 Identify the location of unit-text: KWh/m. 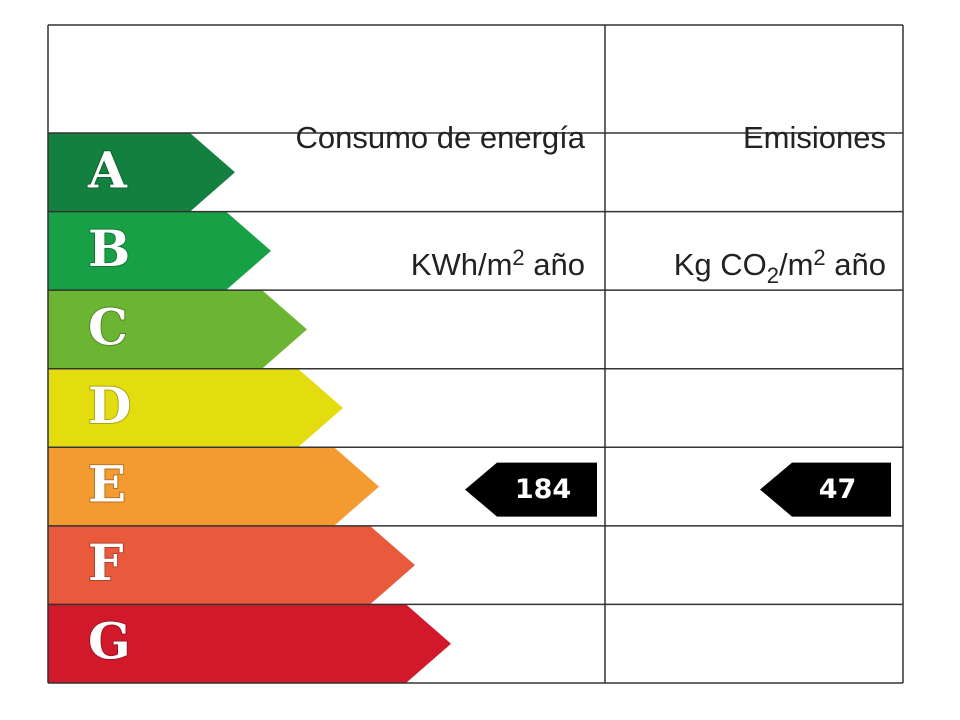
(461, 264).